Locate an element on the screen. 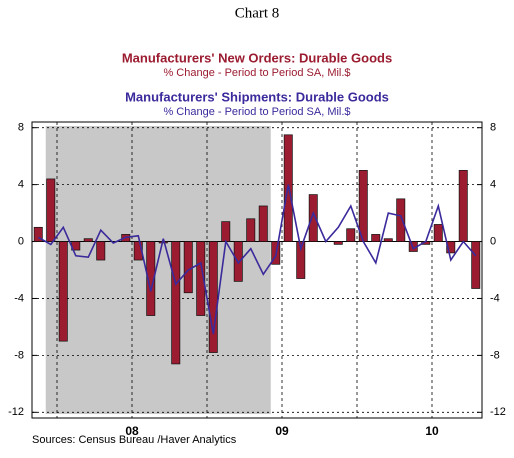 This screenshot has height=458, width=514. source: Sources: Census Bureau /Haver Analytics is located at coordinates (134, 440).